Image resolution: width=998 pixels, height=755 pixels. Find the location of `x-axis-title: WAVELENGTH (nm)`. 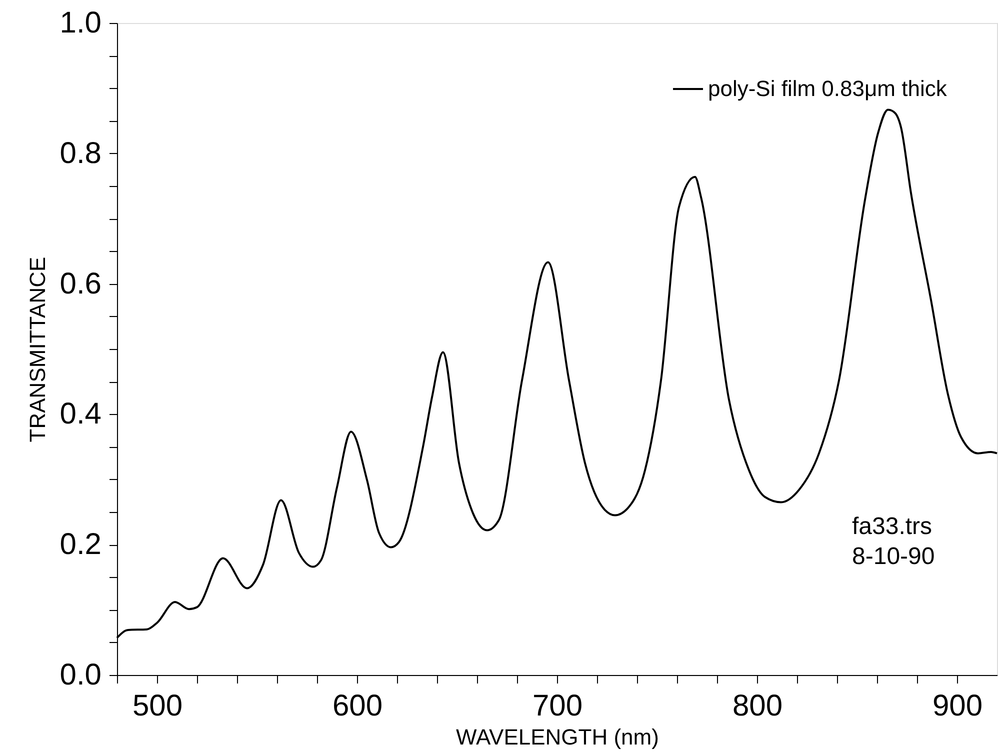

x-axis-title: WAVELENGTH (nm) is located at coordinates (557, 737).